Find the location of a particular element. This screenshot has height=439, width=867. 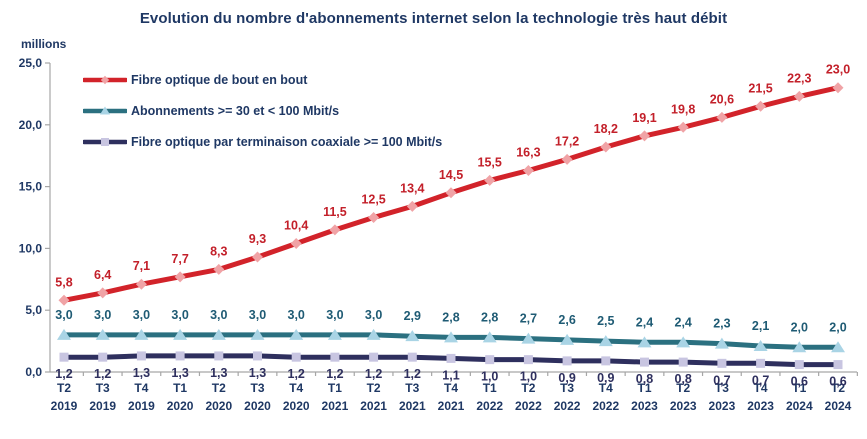

data-label-series-0: 20,6 is located at coordinates (722, 99).